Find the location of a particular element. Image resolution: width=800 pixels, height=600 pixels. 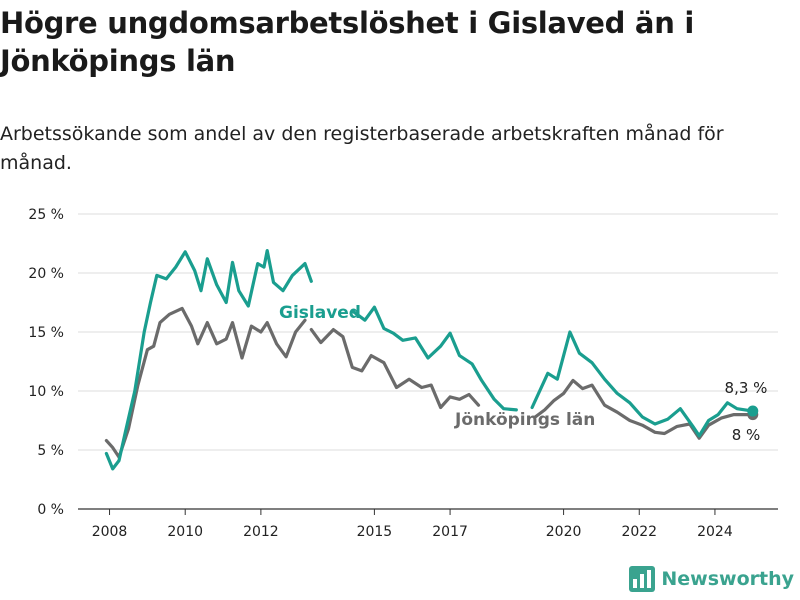

x-tick-label: 2012 is located at coordinates (261, 532).